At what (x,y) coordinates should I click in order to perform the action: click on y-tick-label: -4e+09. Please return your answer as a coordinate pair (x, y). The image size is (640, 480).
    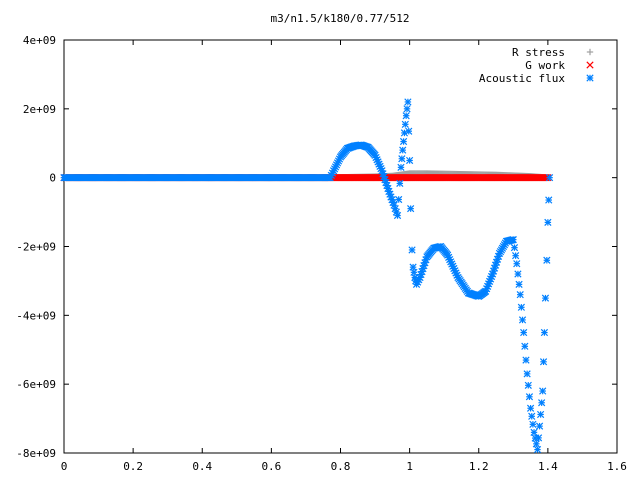
    Looking at the image, I should click on (36, 315).